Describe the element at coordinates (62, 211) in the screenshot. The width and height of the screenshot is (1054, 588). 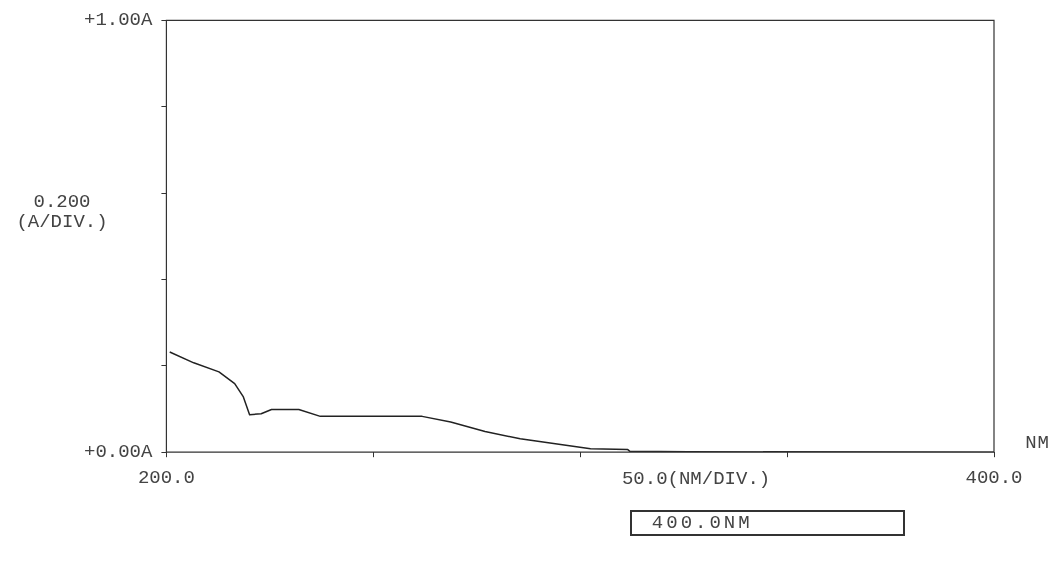
I see `y-axis-title: 0.200 (A/DIV.)` at that location.